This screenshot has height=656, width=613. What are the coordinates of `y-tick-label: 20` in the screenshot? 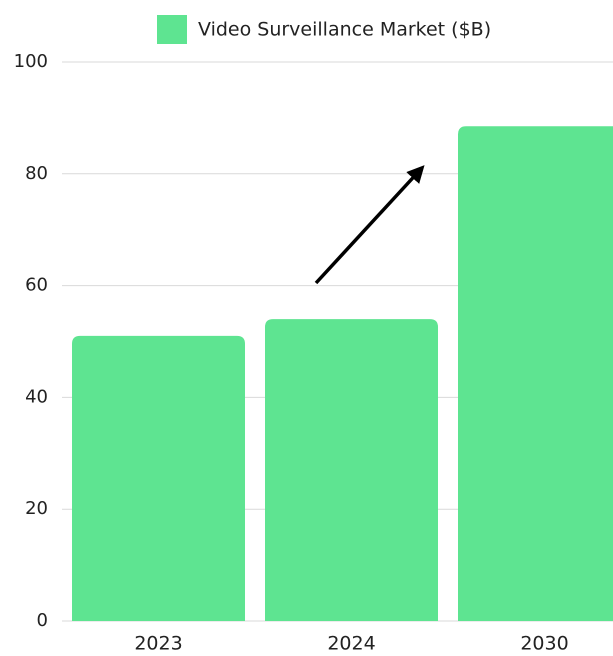 It's located at (36, 508).